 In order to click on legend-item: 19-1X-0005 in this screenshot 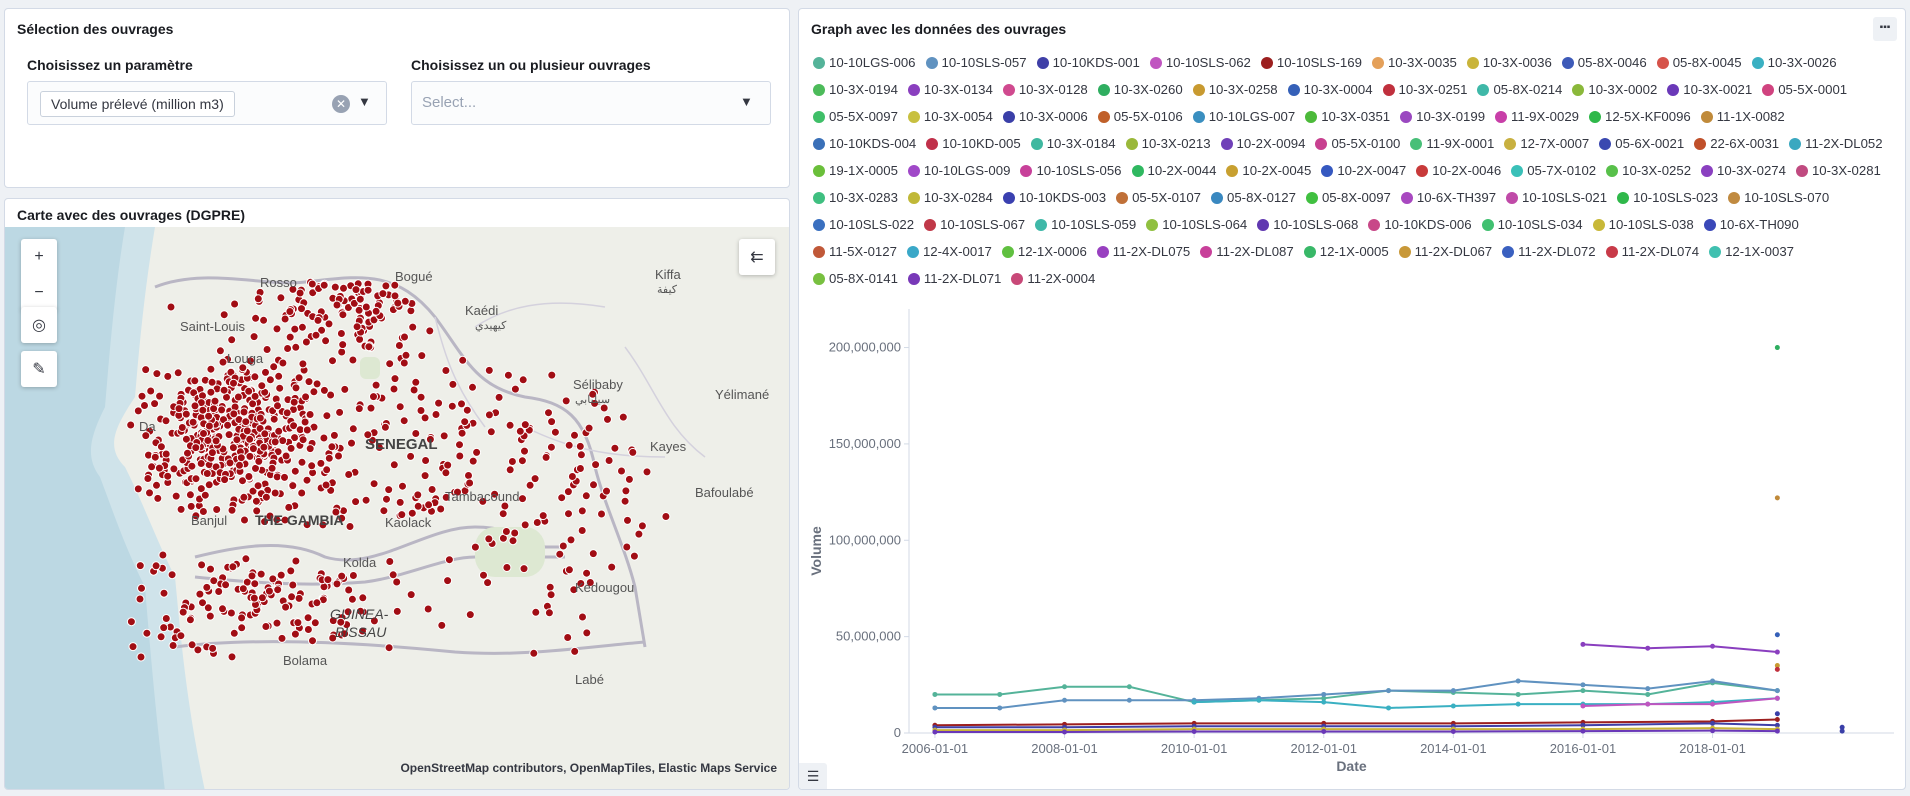, I will do `click(855, 170)`.